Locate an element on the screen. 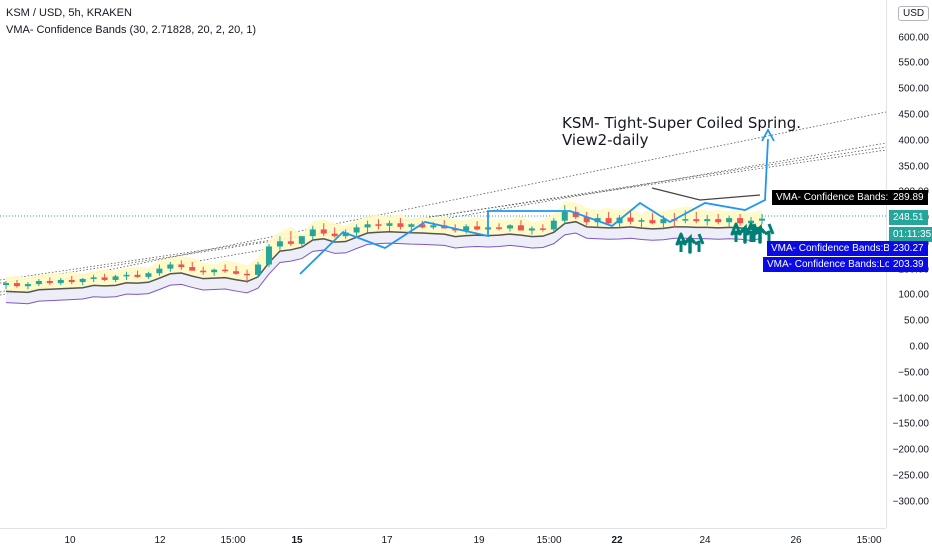 The width and height of the screenshot is (932, 551). x-tick-label: 17 is located at coordinates (387, 540).